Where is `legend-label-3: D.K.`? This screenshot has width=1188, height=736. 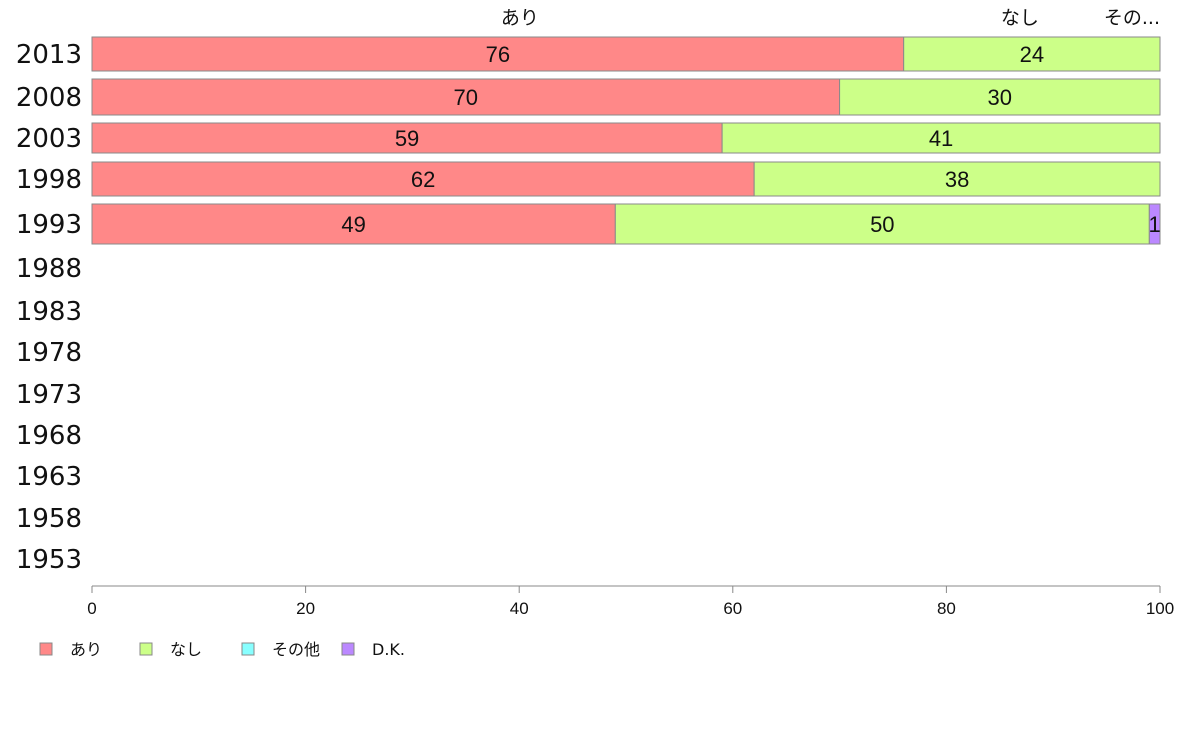 legend-label-3: D.K. is located at coordinates (388, 649).